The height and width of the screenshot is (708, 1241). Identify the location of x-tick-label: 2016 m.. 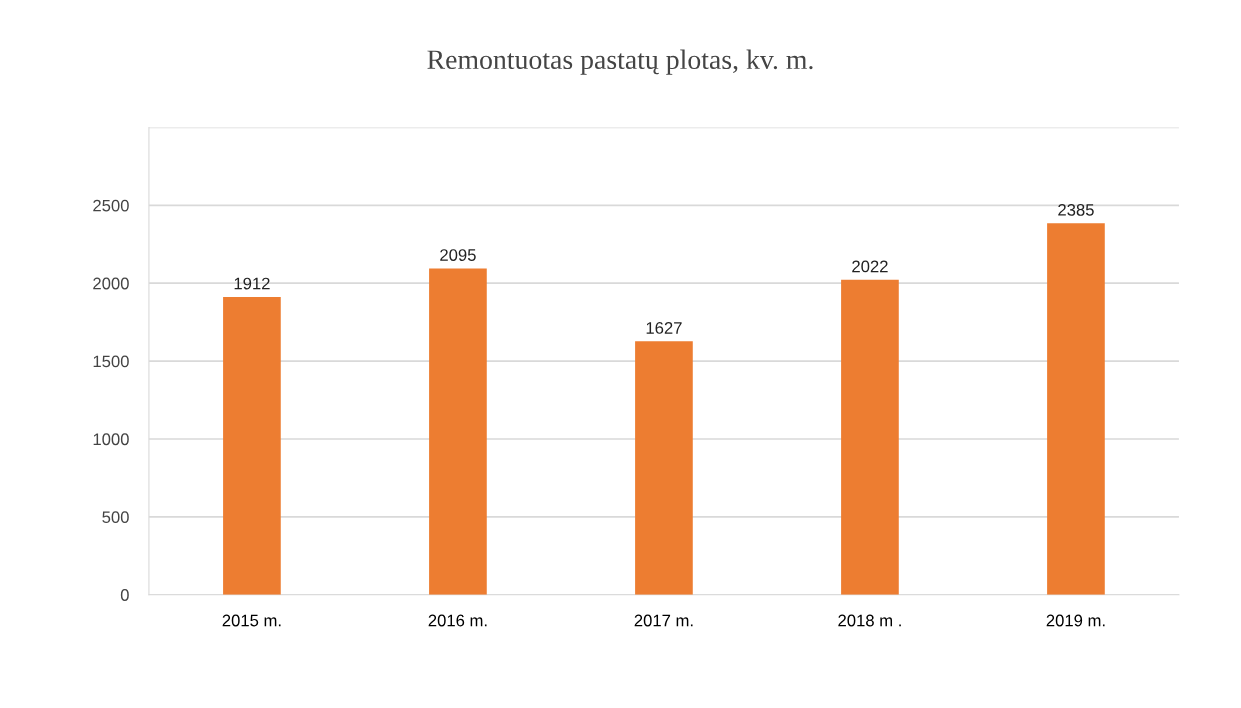
(457, 620).